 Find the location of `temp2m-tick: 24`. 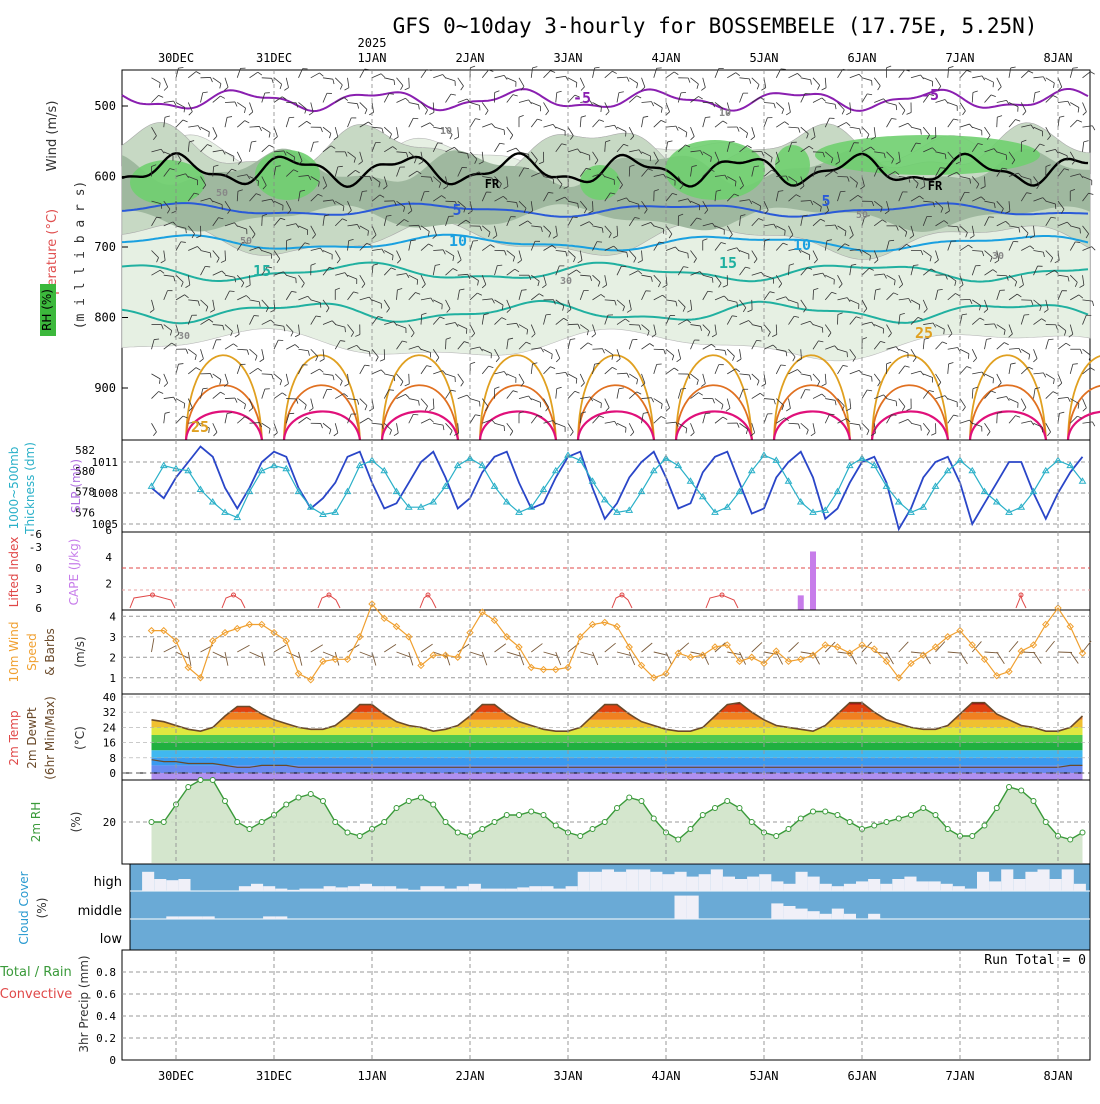

temp2m-tick: 24 is located at coordinates (110, 727).